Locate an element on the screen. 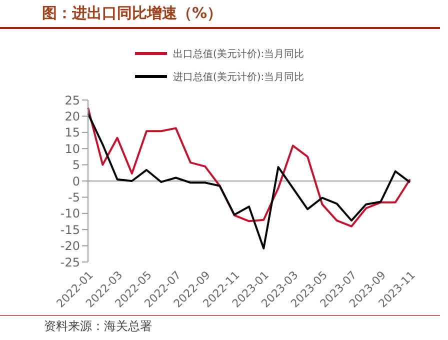  y-tick-label: 0 is located at coordinates (76, 181).